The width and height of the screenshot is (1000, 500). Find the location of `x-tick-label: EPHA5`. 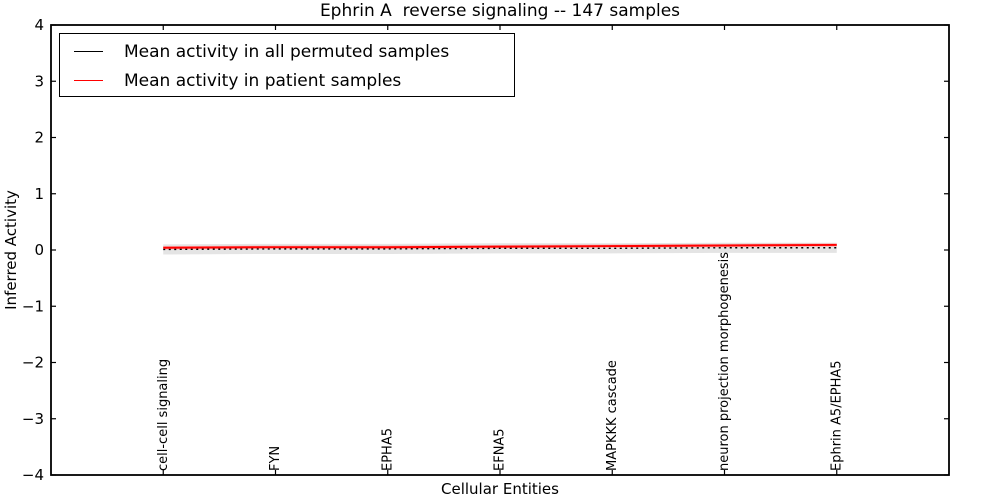

x-tick-label: EPHA5 is located at coordinates (387, 449).